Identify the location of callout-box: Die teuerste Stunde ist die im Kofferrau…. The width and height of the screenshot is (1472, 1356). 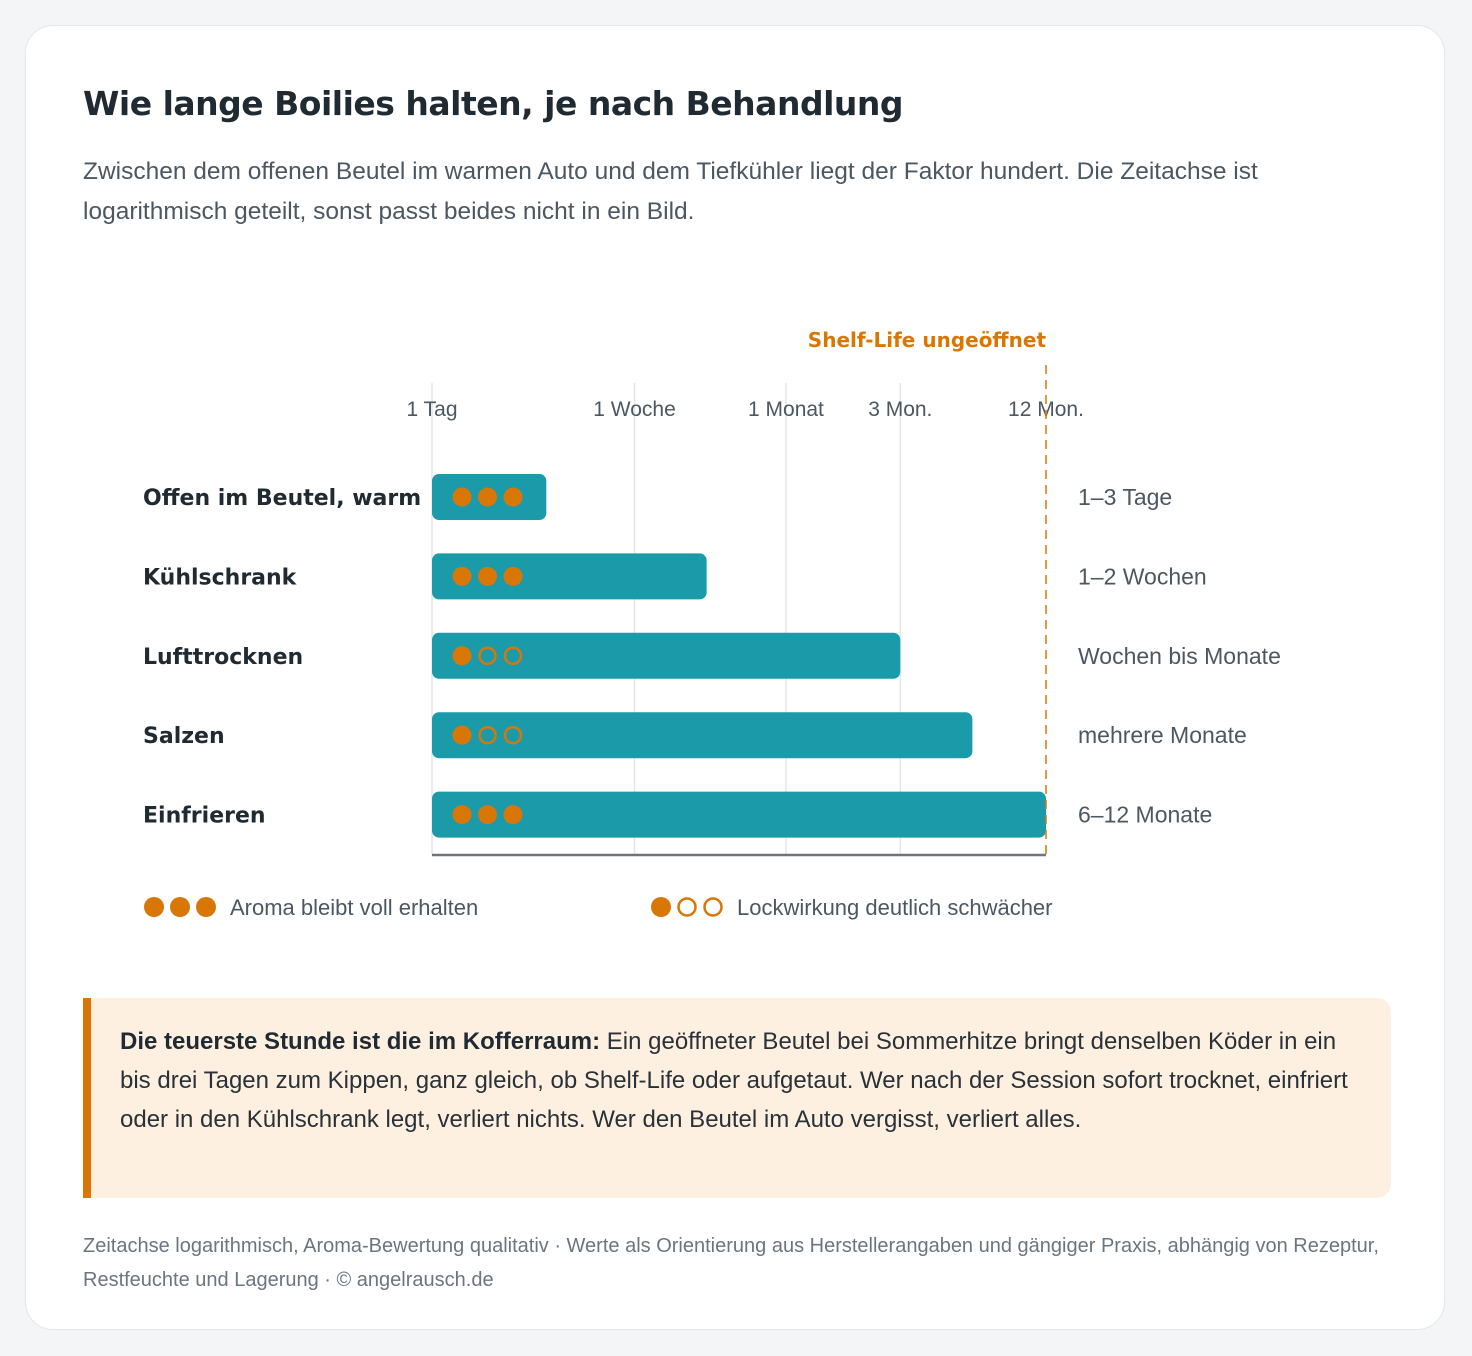
(737, 1098).